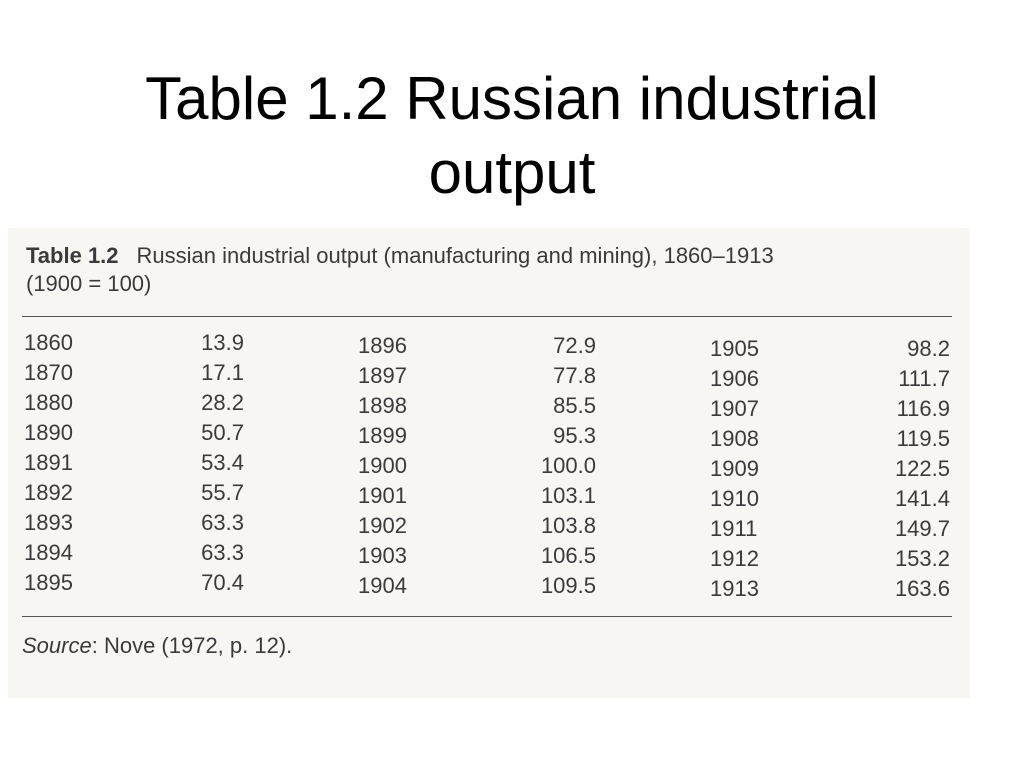 This screenshot has height=768, width=1024. I want to click on table-cell-year: 1896, so click(382, 345).